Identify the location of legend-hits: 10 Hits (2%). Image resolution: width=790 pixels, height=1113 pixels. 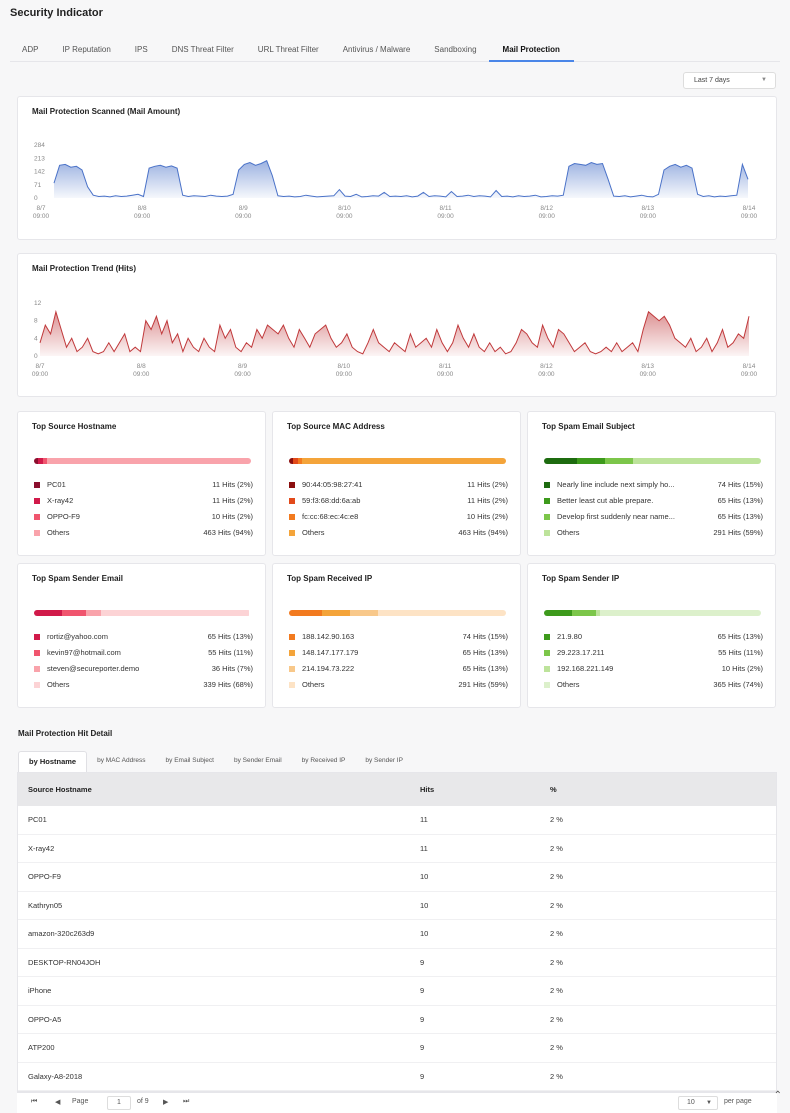
(487, 516).